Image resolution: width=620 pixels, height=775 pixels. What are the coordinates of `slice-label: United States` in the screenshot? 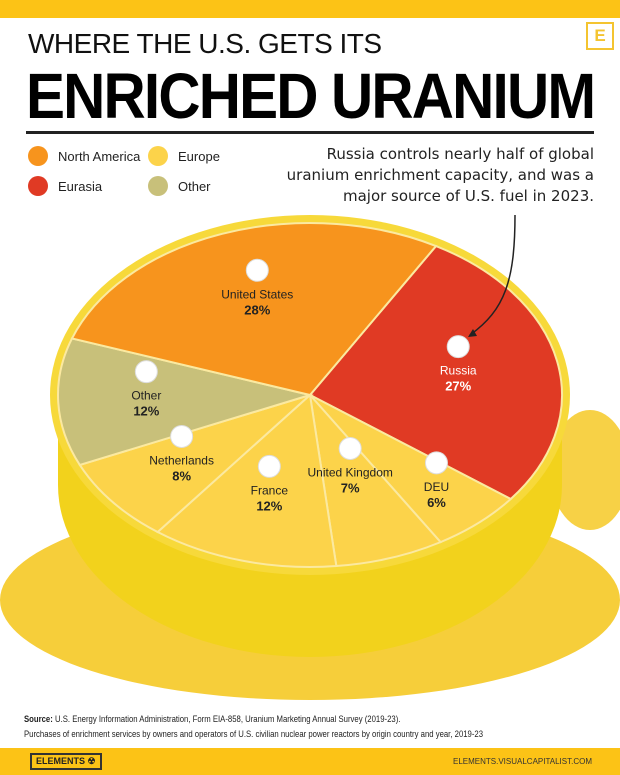 It's located at (257, 294).